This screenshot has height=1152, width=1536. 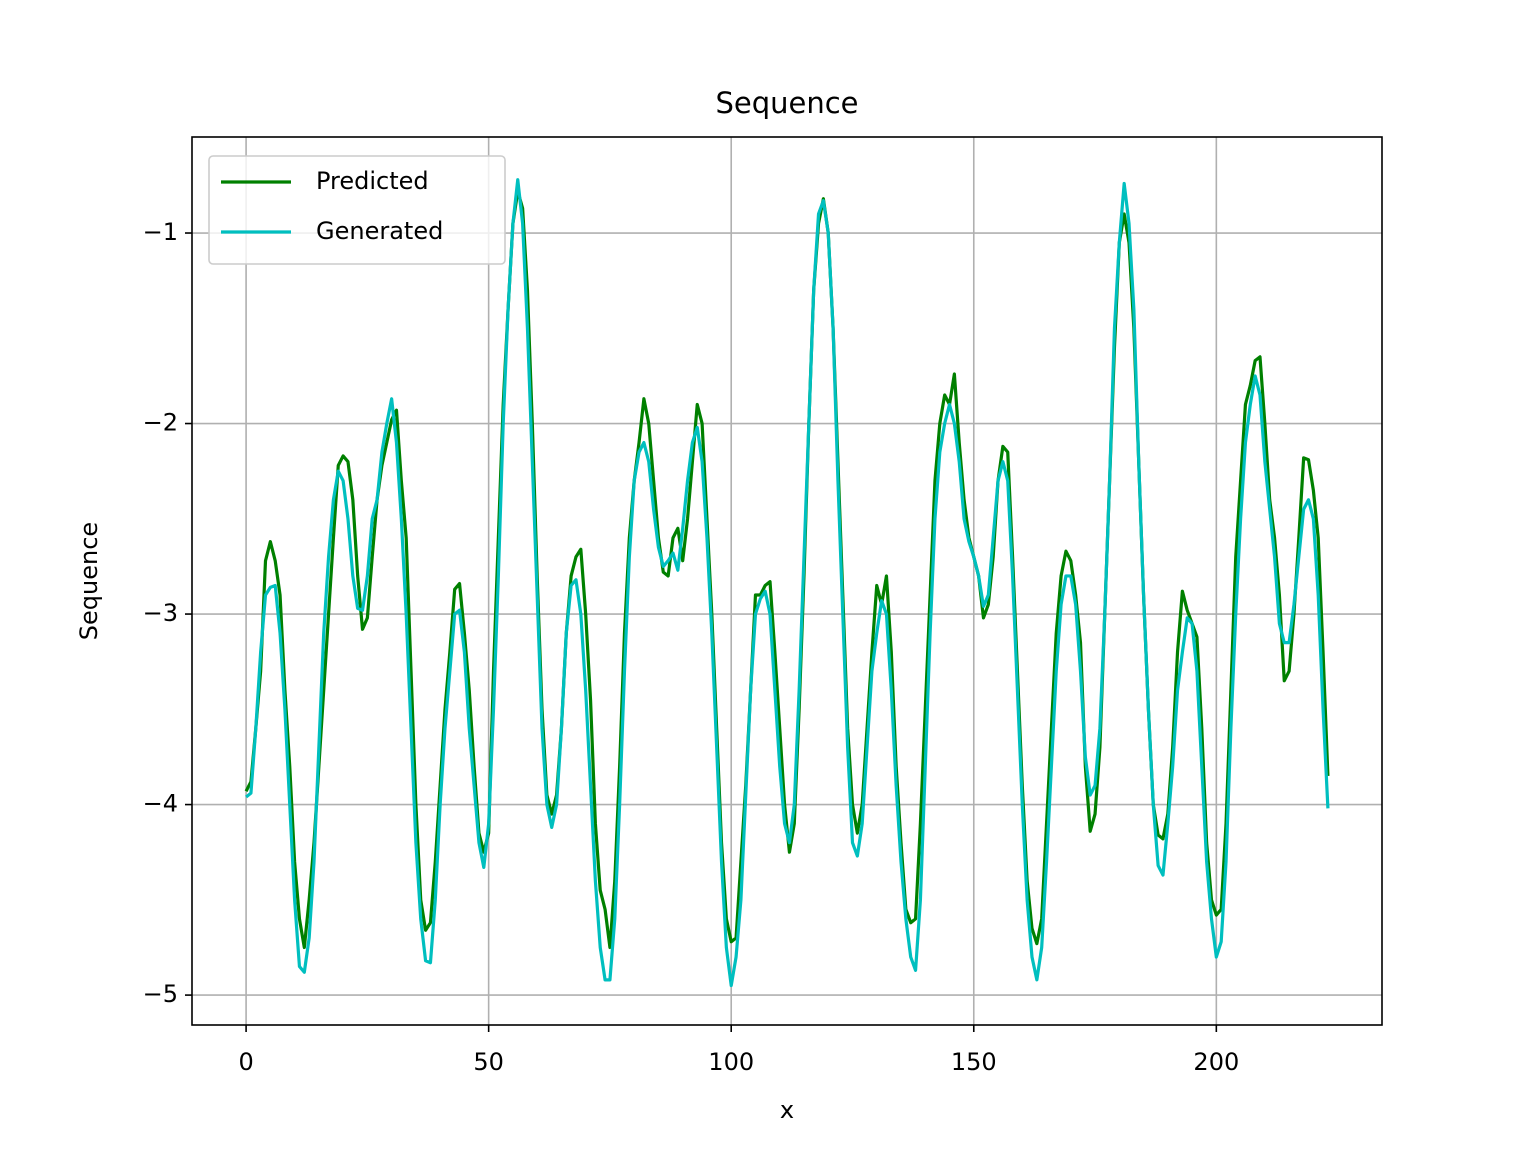 I want to click on x-tick-label: 100, so click(x=731, y=1062).